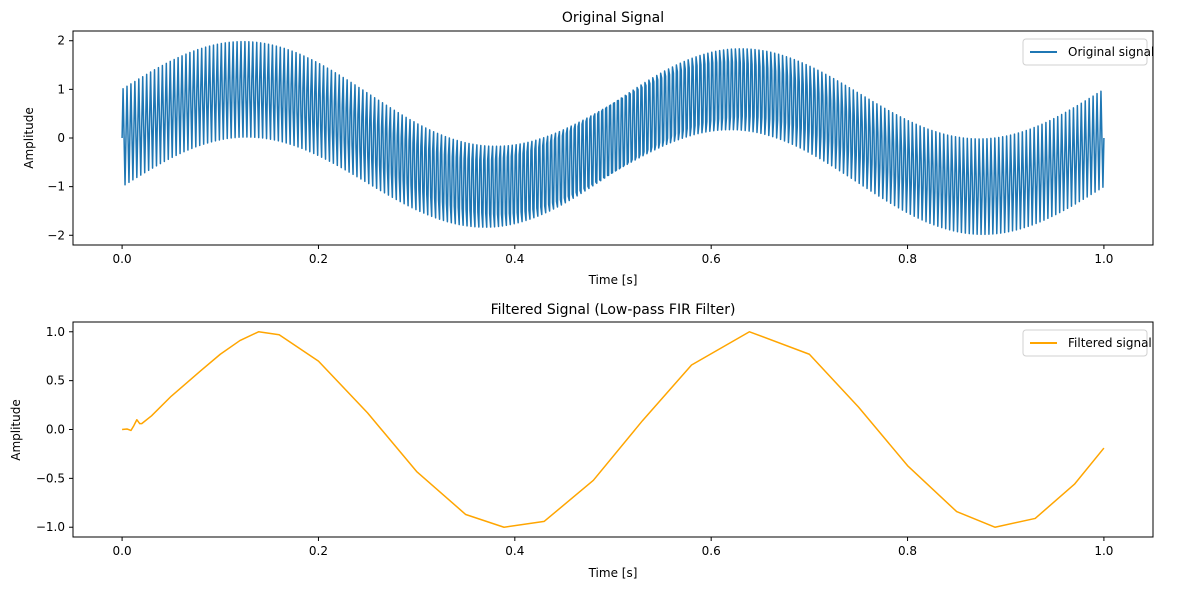  I want to click on y-tick-label-original: 2, so click(61, 41).